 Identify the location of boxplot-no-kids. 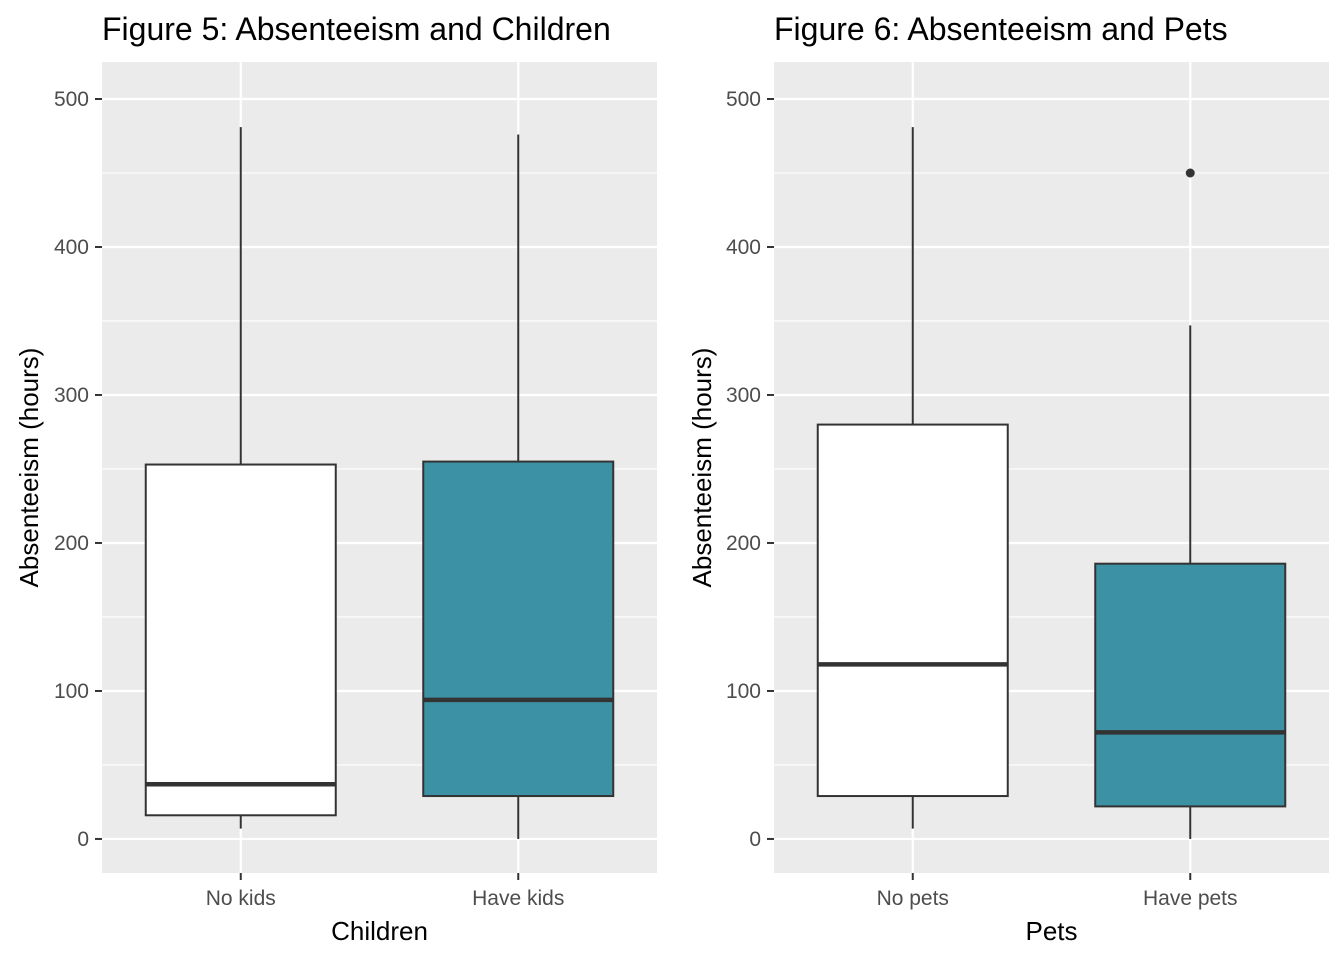
(240, 478).